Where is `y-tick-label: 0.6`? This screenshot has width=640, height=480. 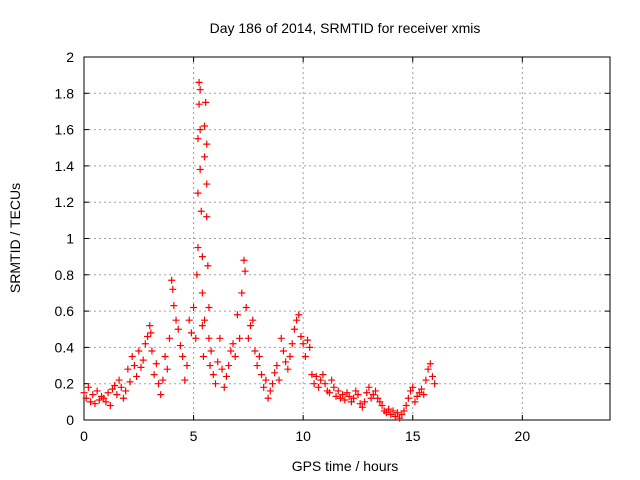 y-tick-label: 0.6 is located at coordinates (65, 311).